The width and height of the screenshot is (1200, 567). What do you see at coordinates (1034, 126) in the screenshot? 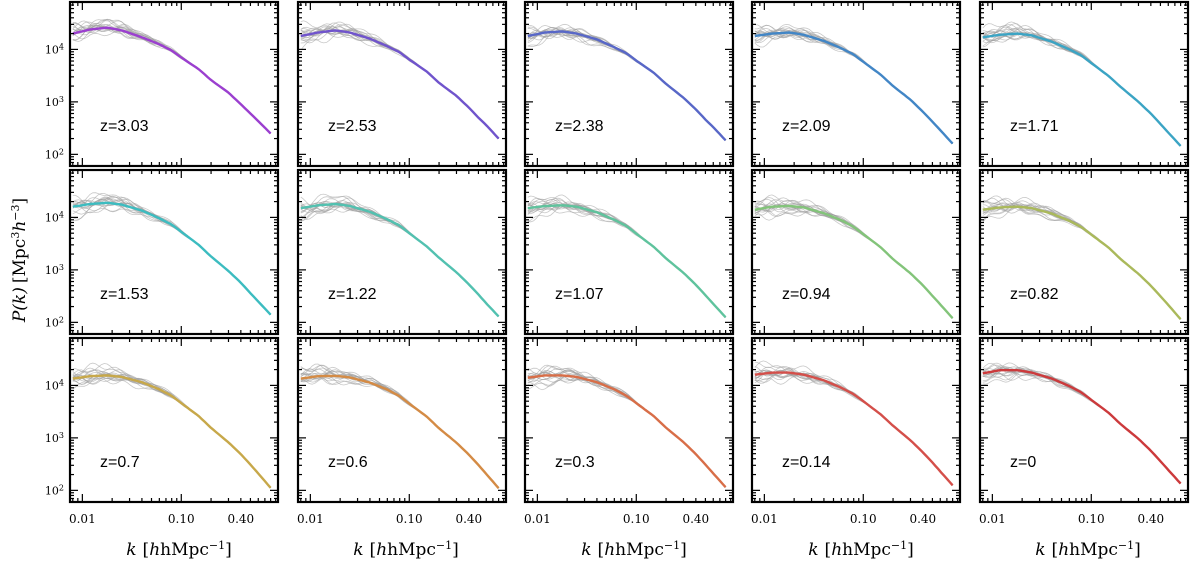
I see `redshift-label: z=1.71` at bounding box center [1034, 126].